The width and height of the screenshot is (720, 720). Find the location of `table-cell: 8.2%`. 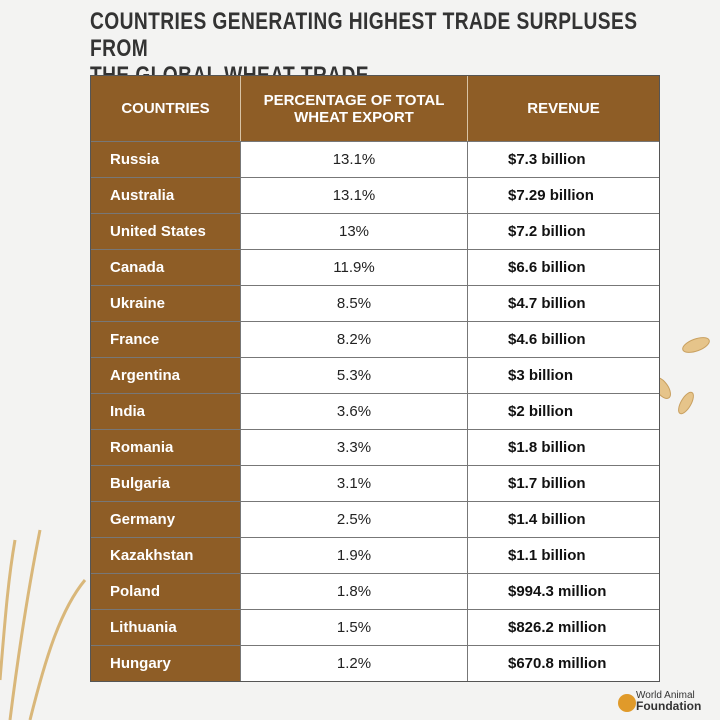

table-cell: 8.2% is located at coordinates (354, 339).